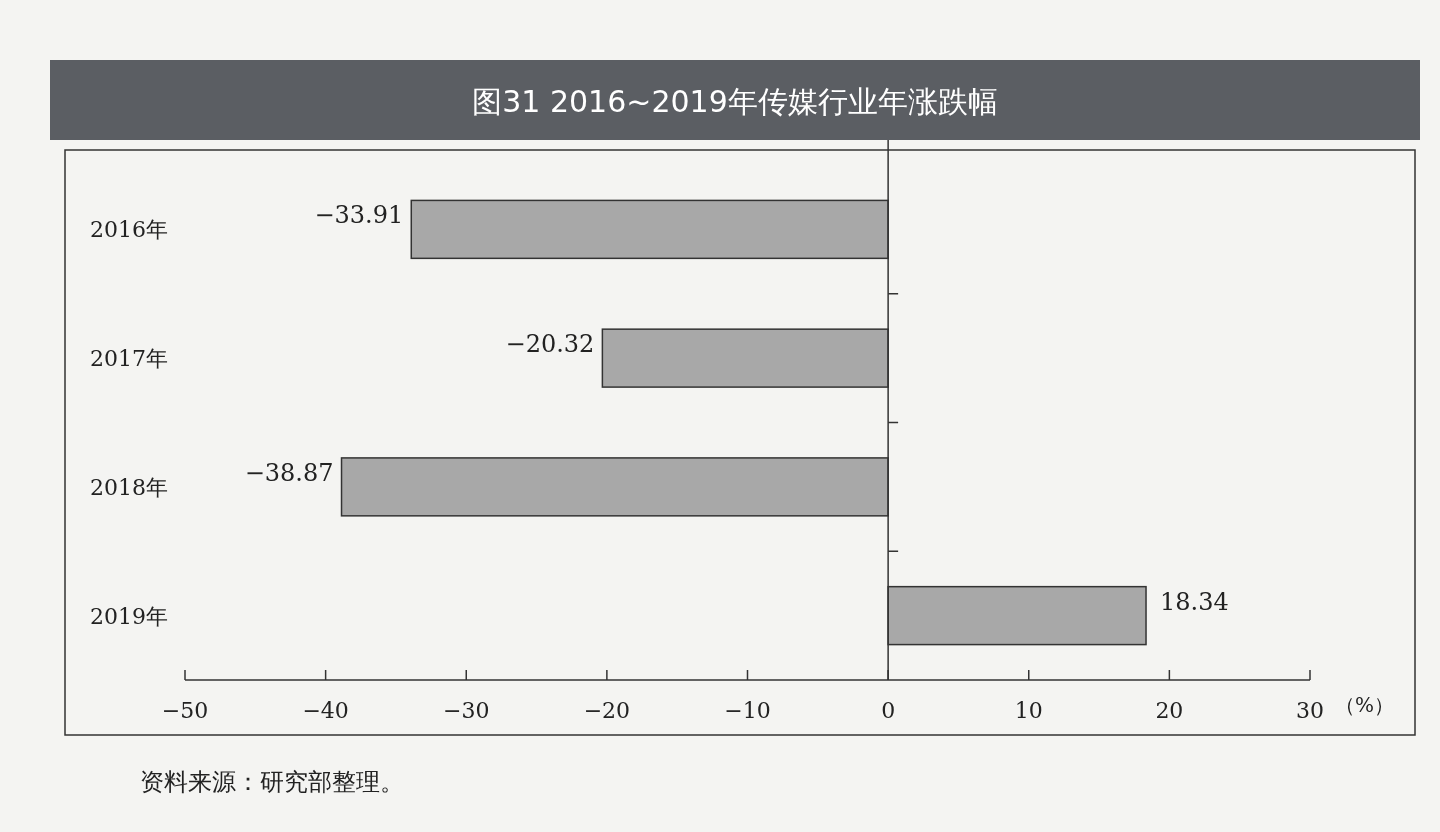  What do you see at coordinates (289, 472) in the screenshot?
I see `data-label: −38.87` at bounding box center [289, 472].